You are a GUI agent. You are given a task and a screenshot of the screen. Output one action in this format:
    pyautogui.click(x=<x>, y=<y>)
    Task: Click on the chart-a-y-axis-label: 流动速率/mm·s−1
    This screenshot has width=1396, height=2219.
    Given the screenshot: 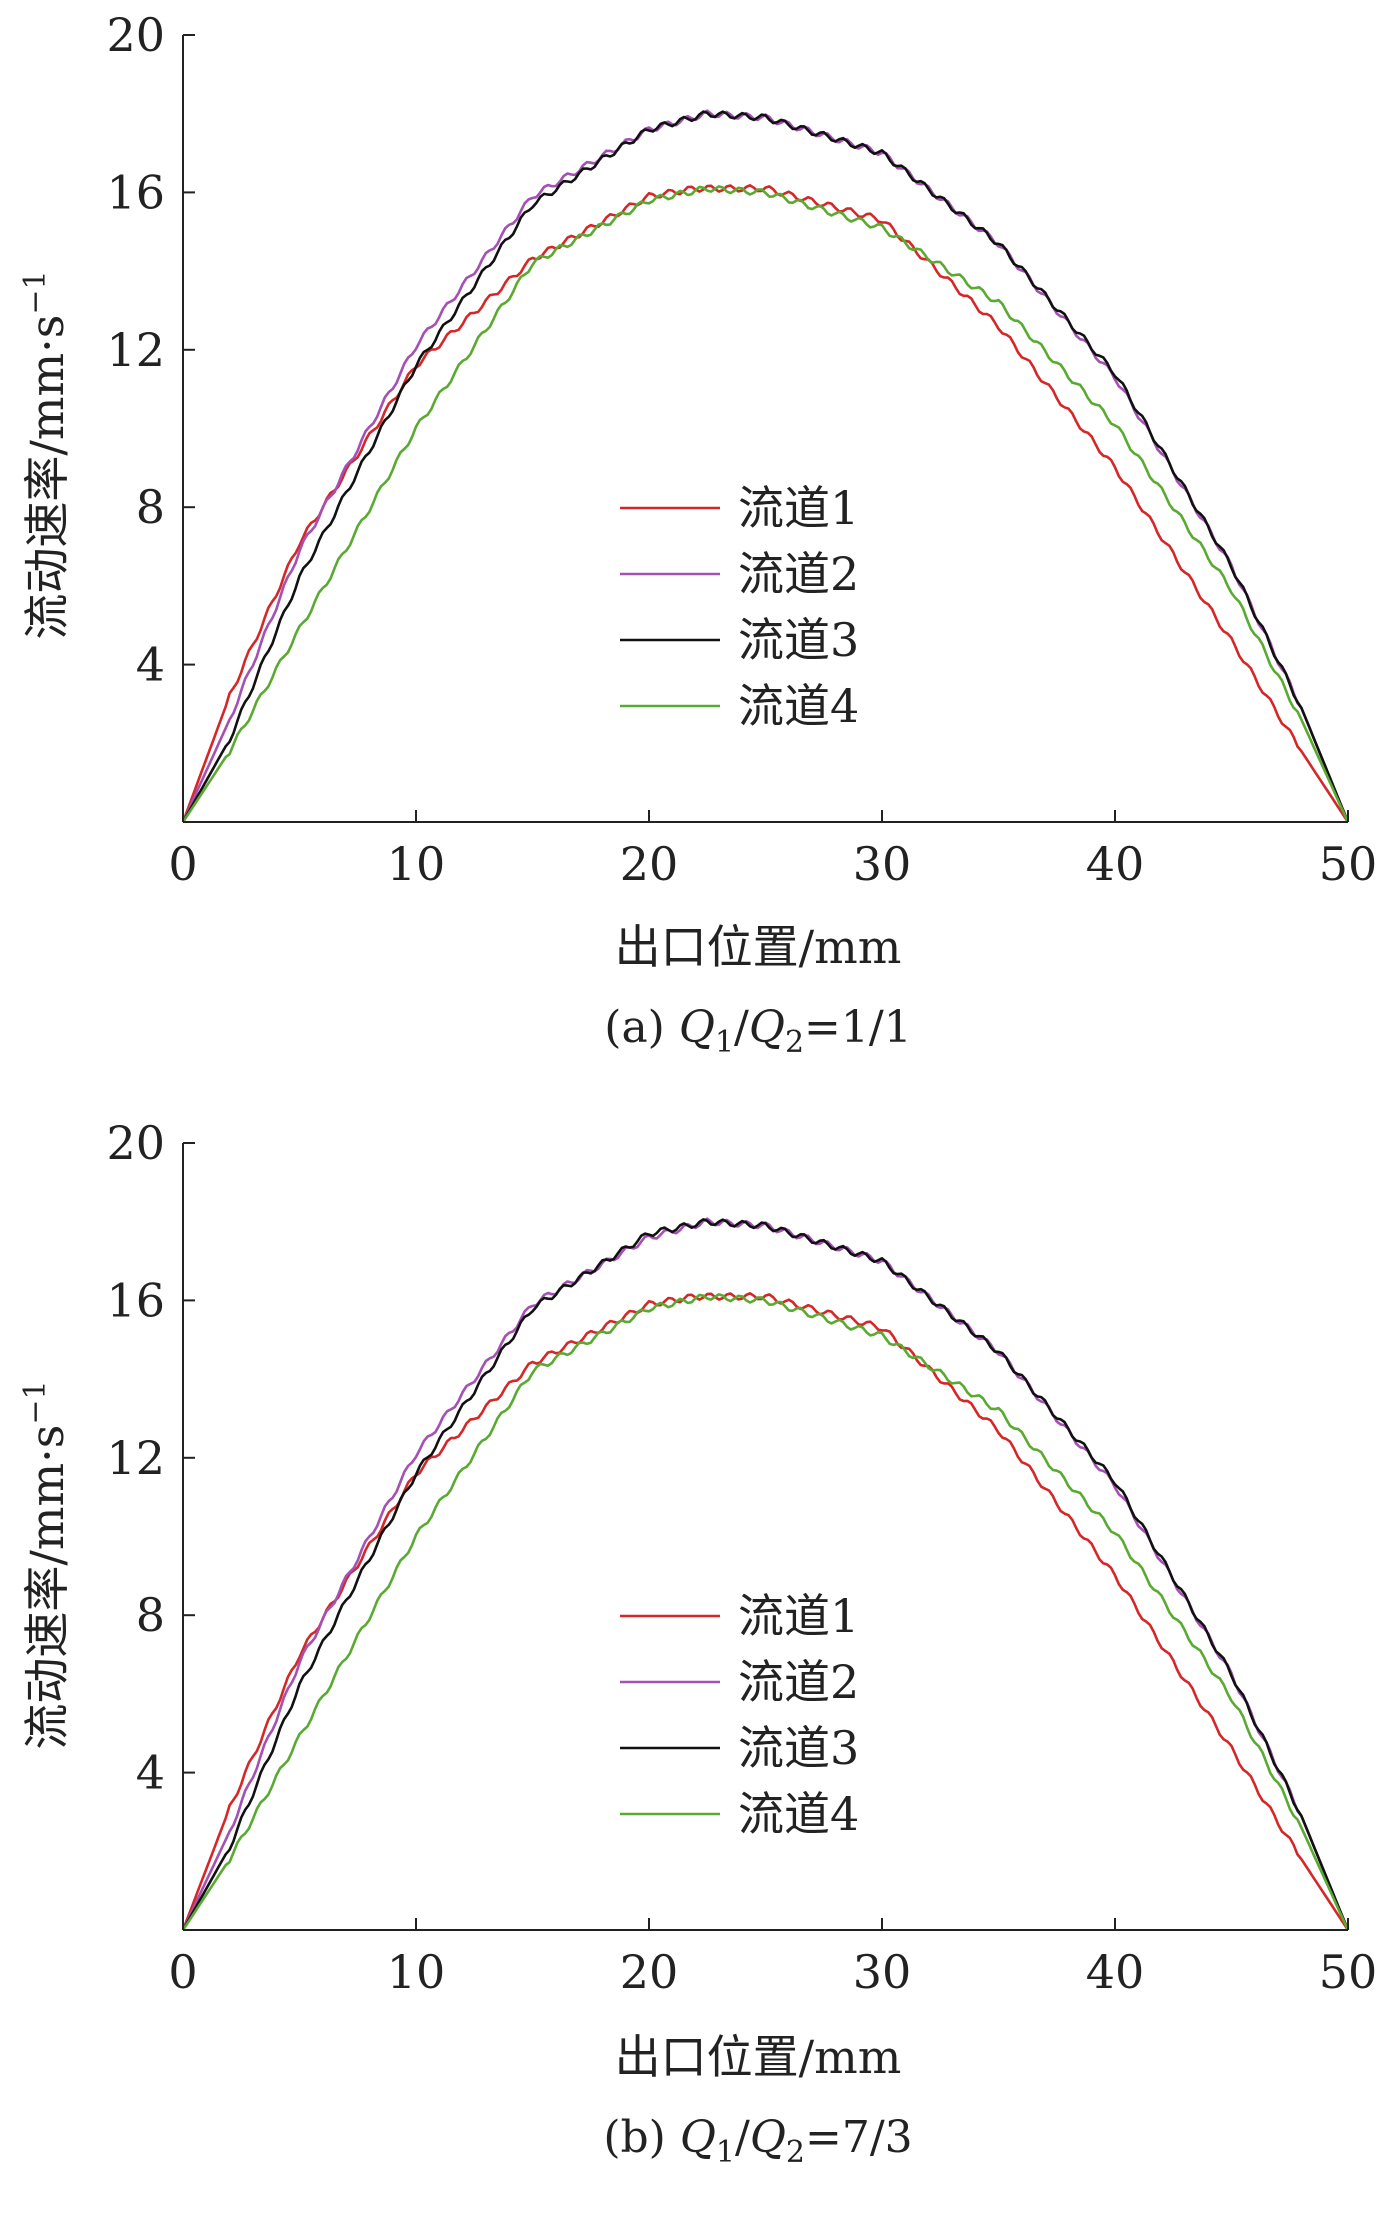 What is the action you would take?
    pyautogui.click(x=46, y=454)
    